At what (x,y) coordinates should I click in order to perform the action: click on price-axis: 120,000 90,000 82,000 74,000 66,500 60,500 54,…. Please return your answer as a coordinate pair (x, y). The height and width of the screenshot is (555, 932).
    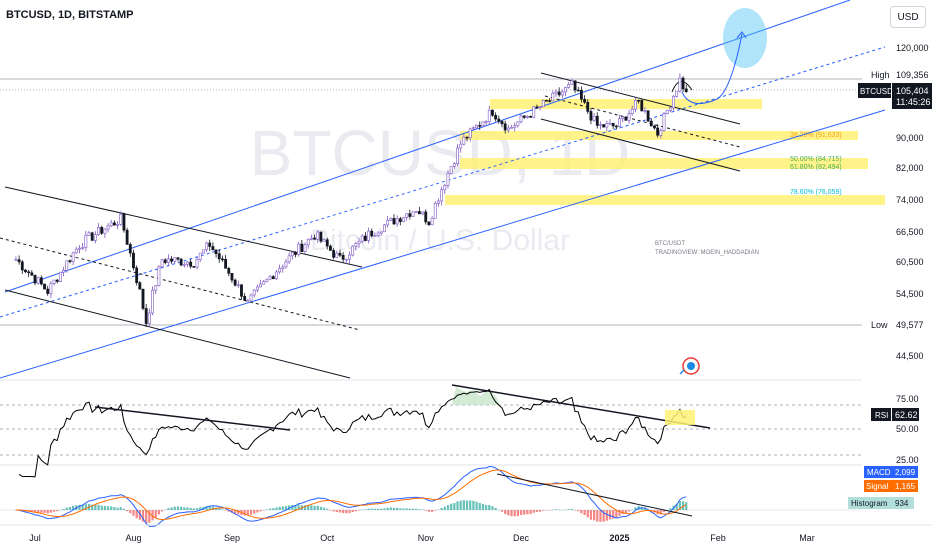
    Looking at the image, I should click on (912, 202).